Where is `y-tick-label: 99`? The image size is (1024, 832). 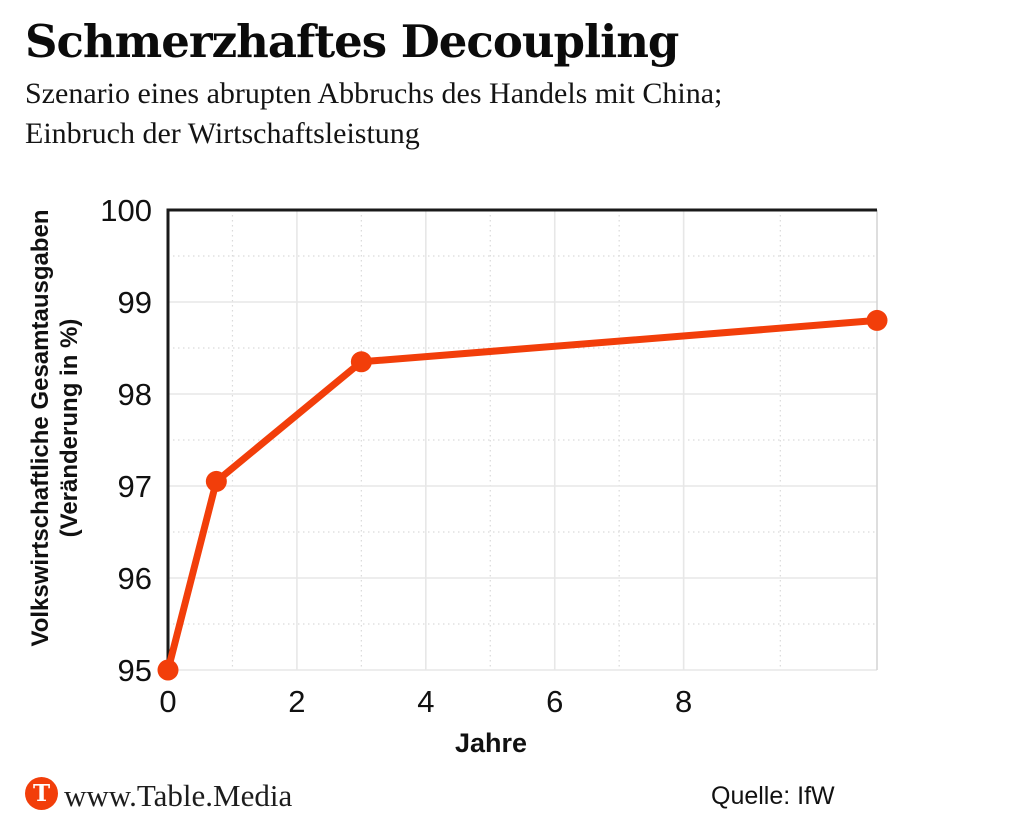
y-tick-label: 99 is located at coordinates (135, 302).